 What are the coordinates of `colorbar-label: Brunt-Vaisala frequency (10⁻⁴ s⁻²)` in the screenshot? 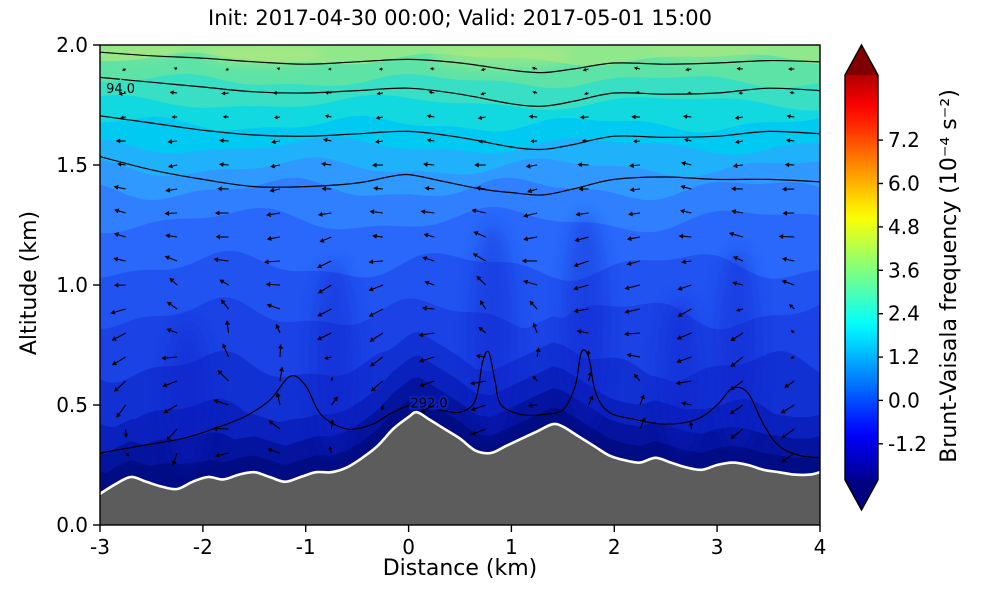 It's located at (949, 276).